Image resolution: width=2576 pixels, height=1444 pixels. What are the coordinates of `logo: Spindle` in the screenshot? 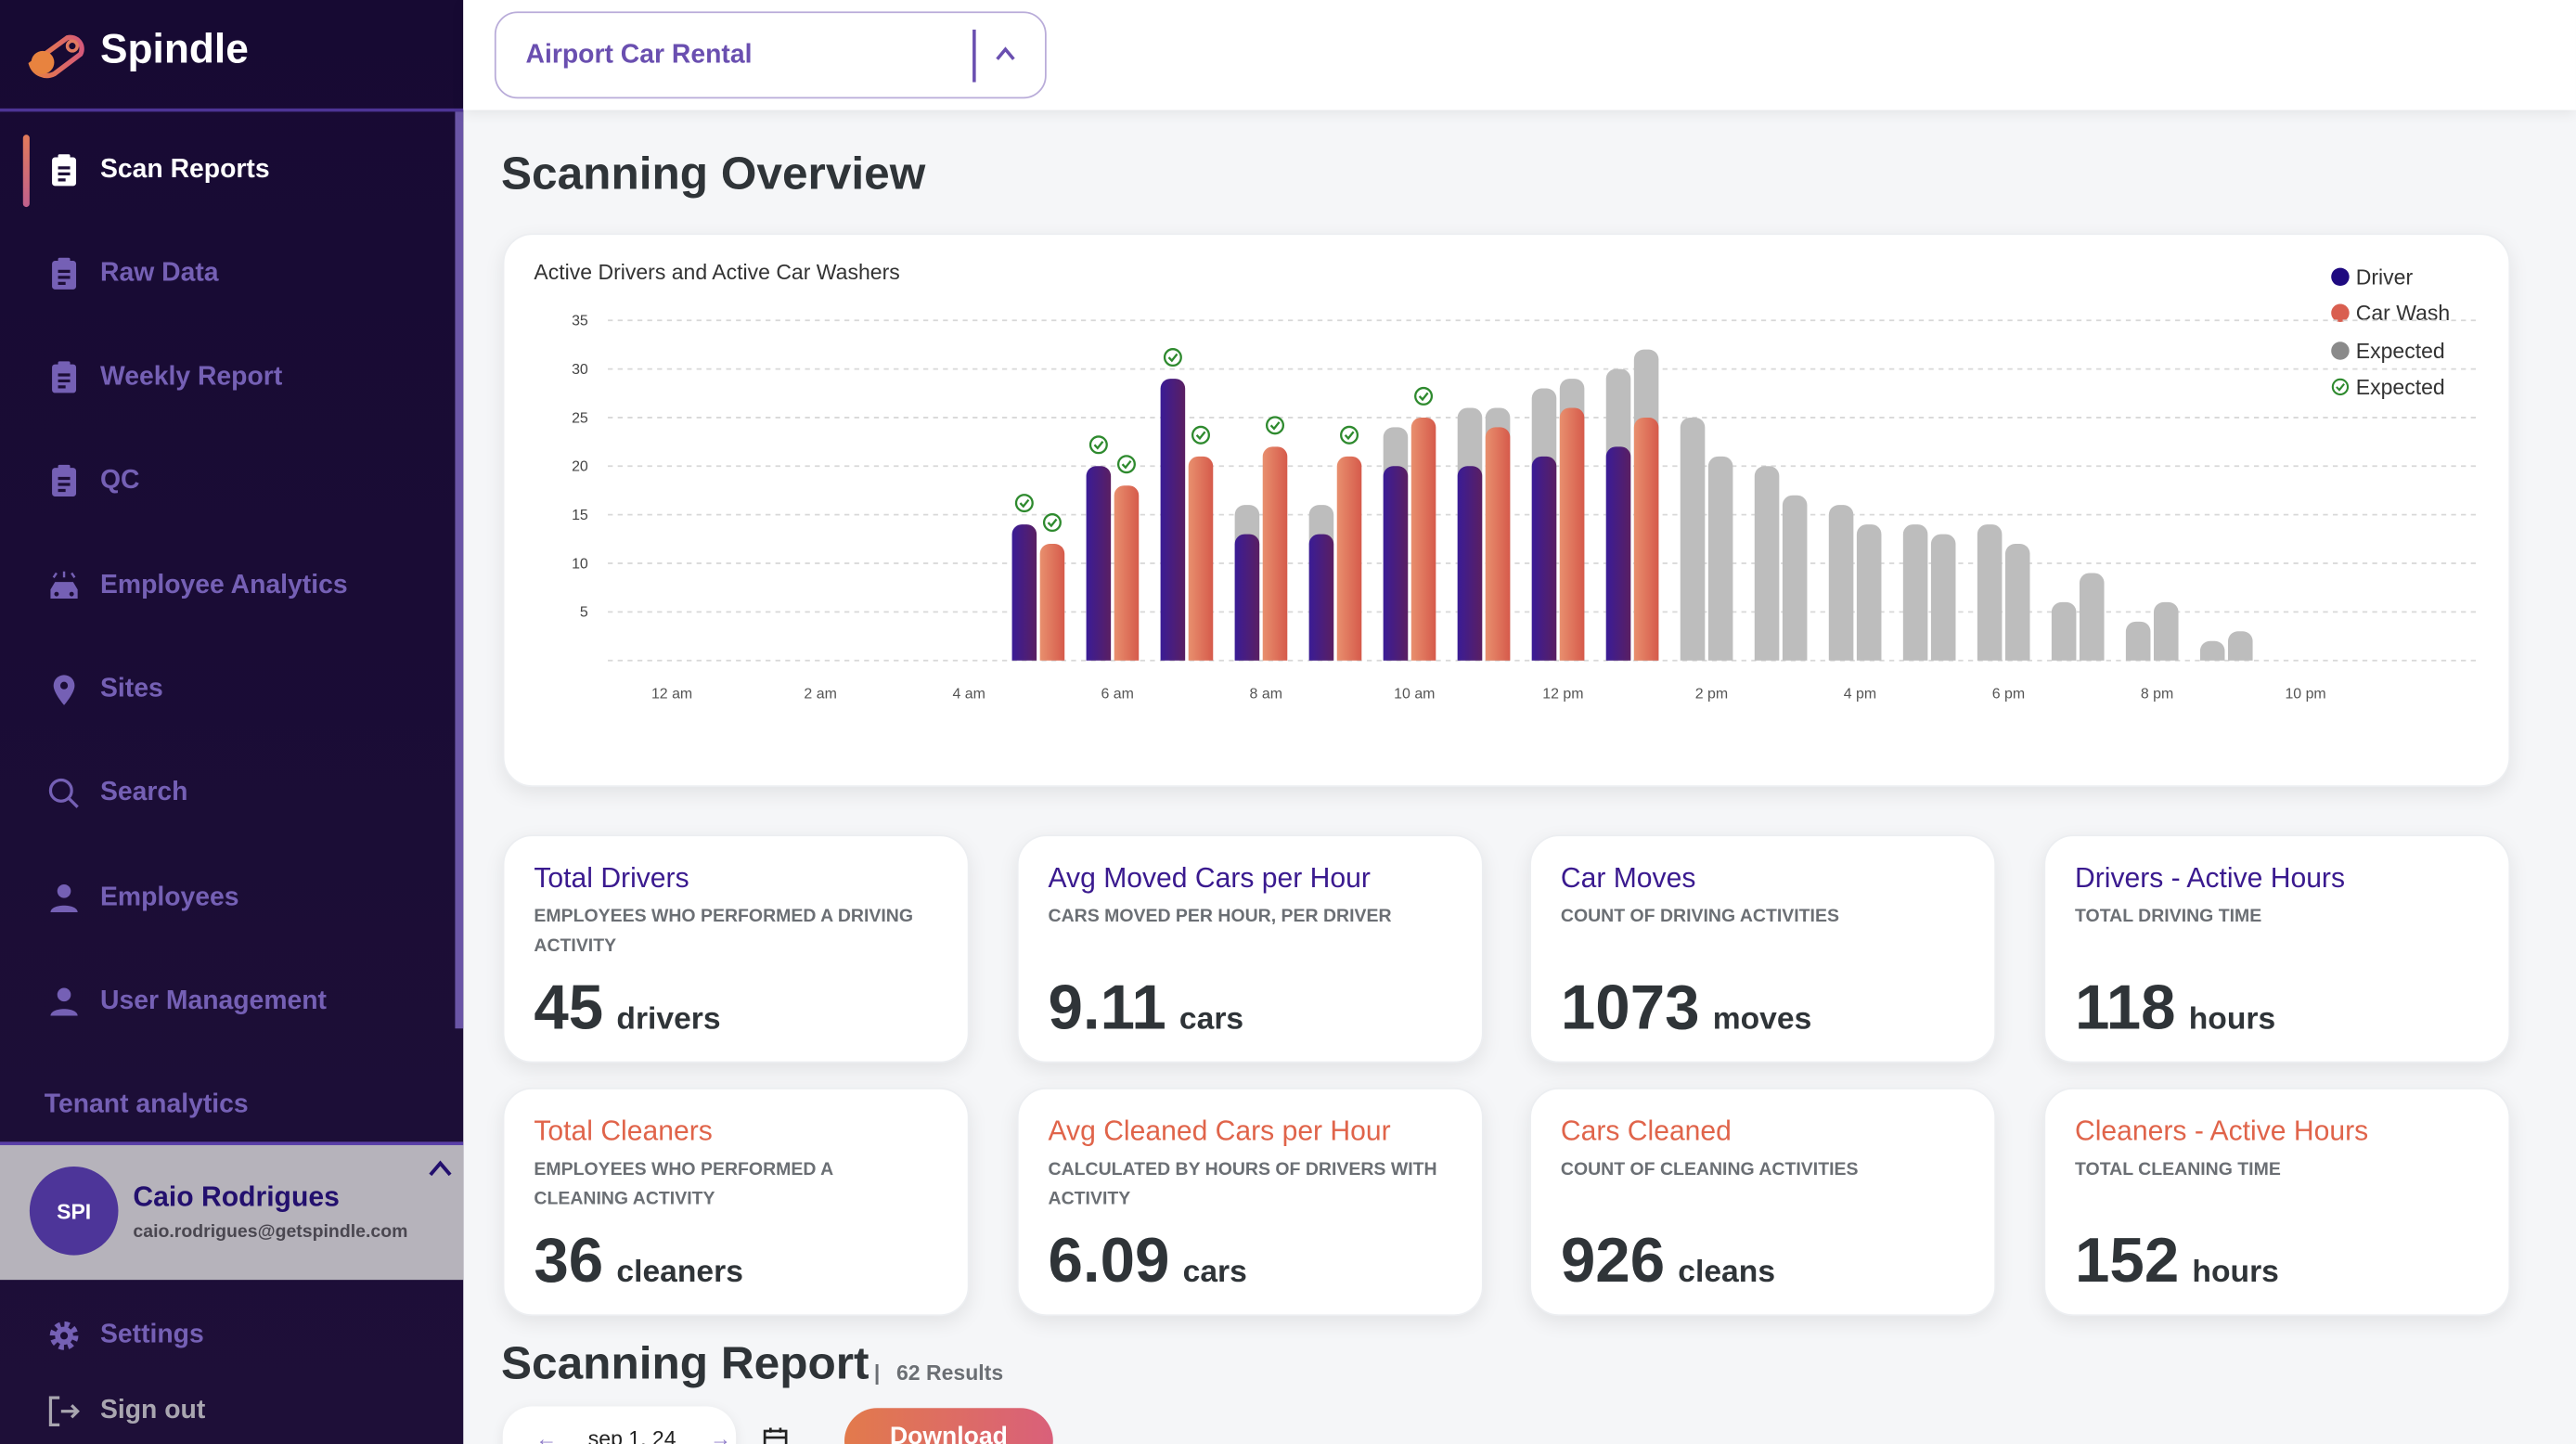 It's located at (232, 56).